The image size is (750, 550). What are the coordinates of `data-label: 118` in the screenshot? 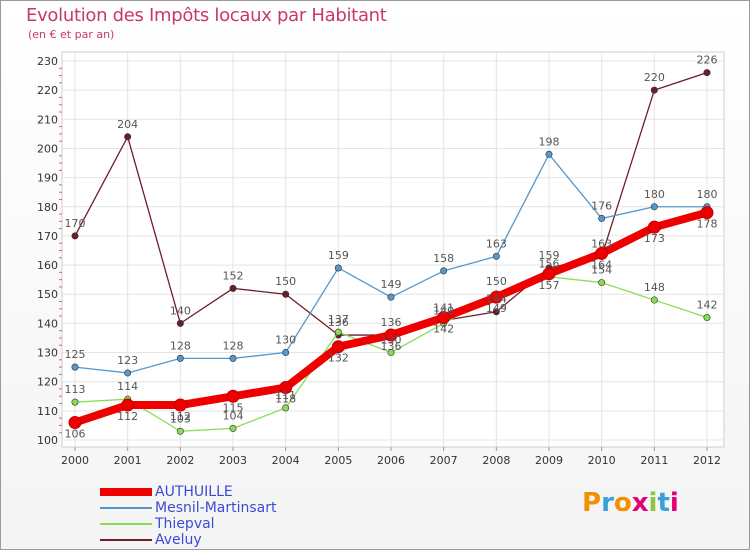 It's located at (285, 399).